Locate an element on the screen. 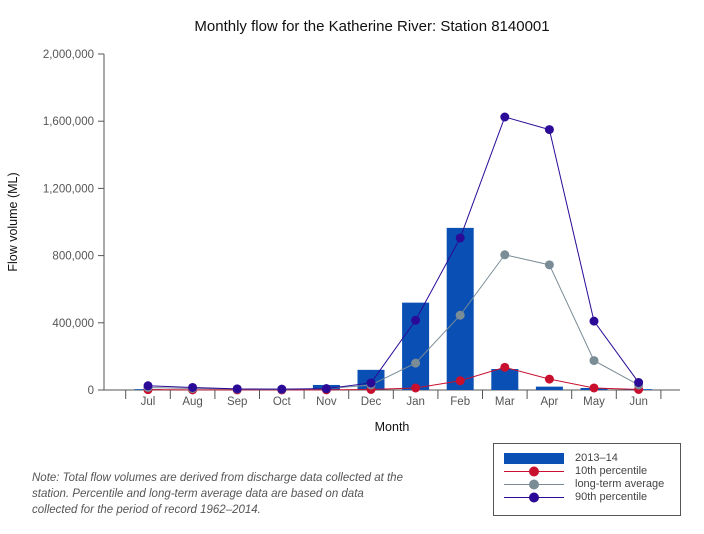 The image size is (704, 534). x-tick-label: Feb is located at coordinates (460, 402).